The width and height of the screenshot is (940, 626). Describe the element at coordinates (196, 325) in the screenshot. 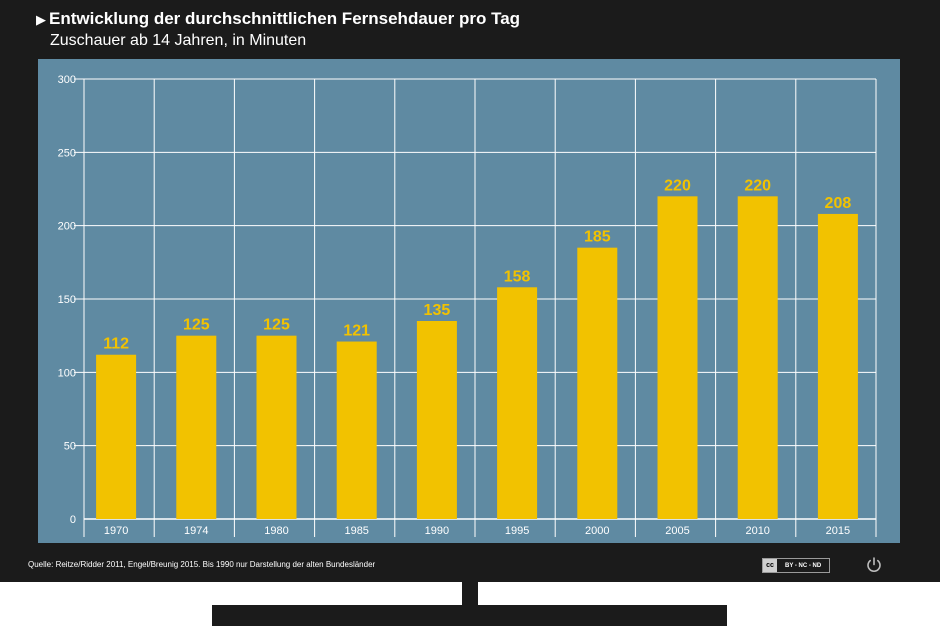

I see `value-label-1974: 125` at that location.